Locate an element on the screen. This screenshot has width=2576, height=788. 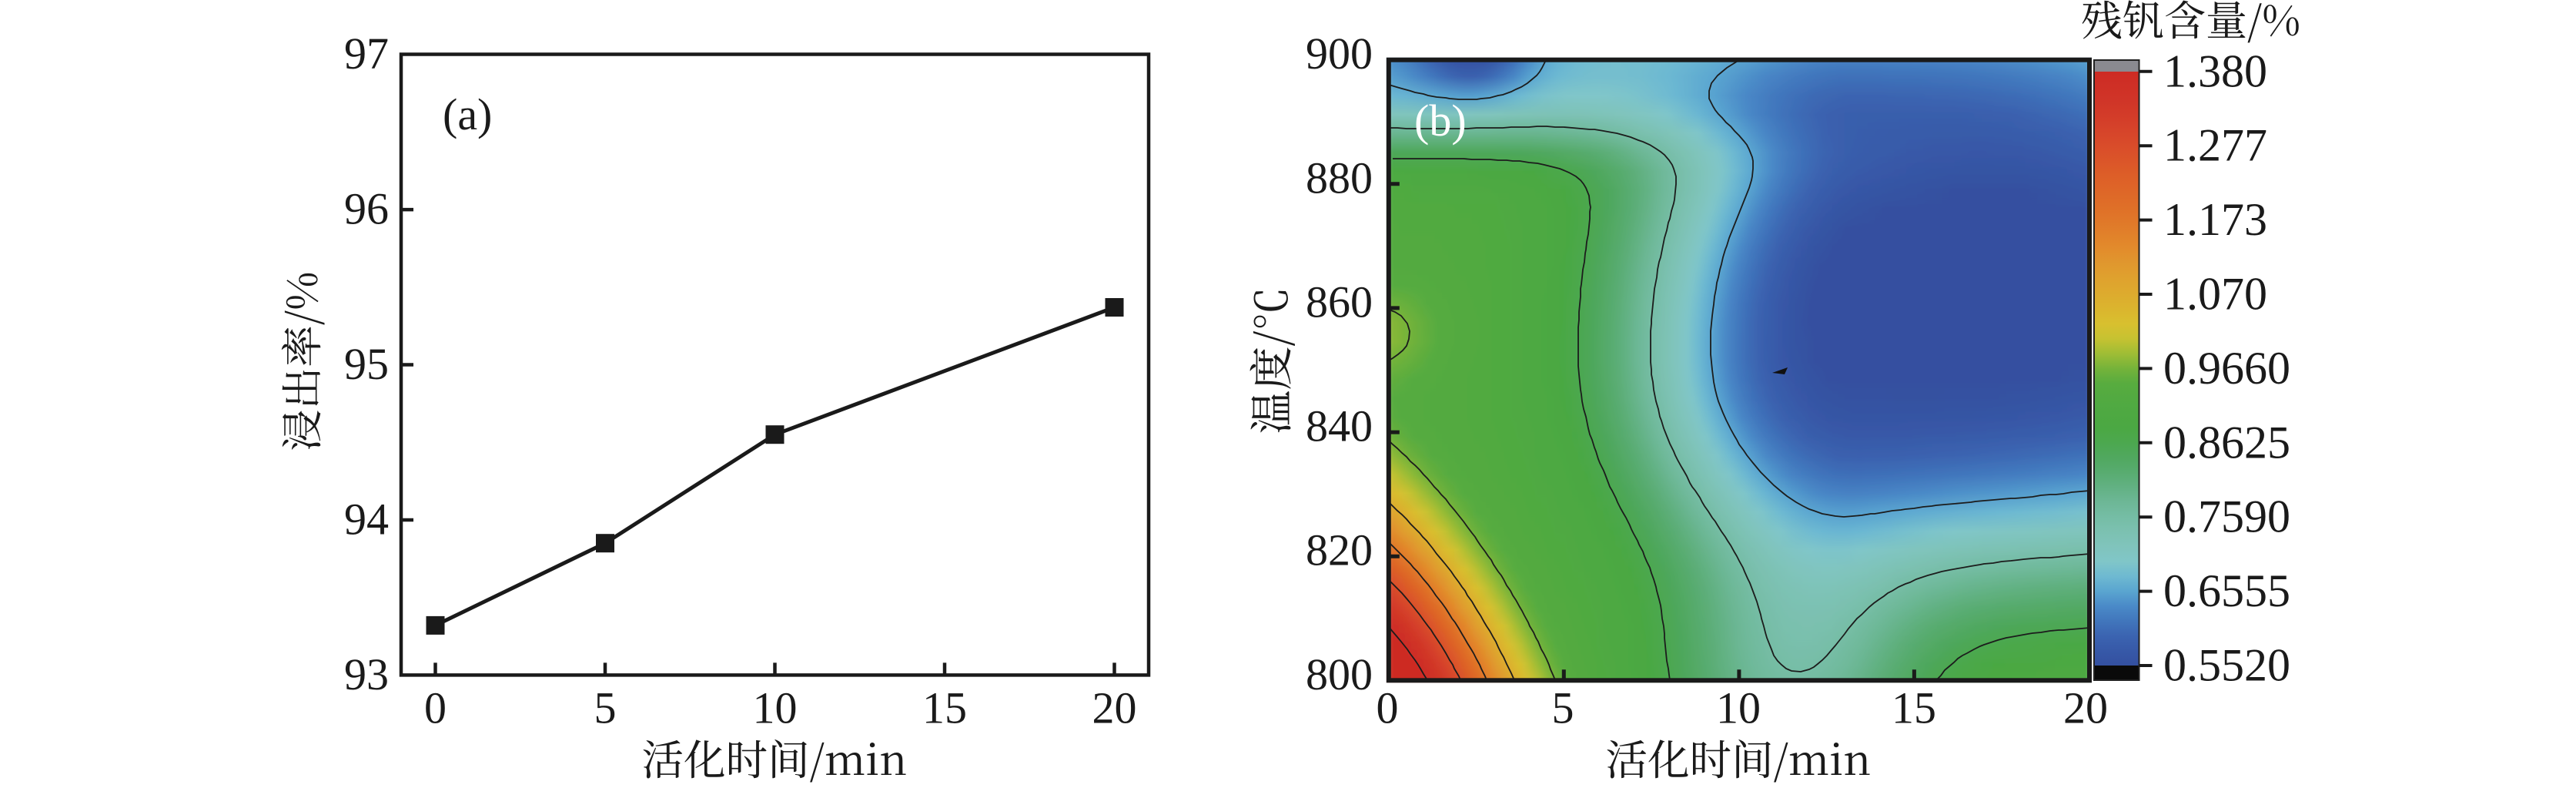
svg-text: 900 is located at coordinates (1339, 54).